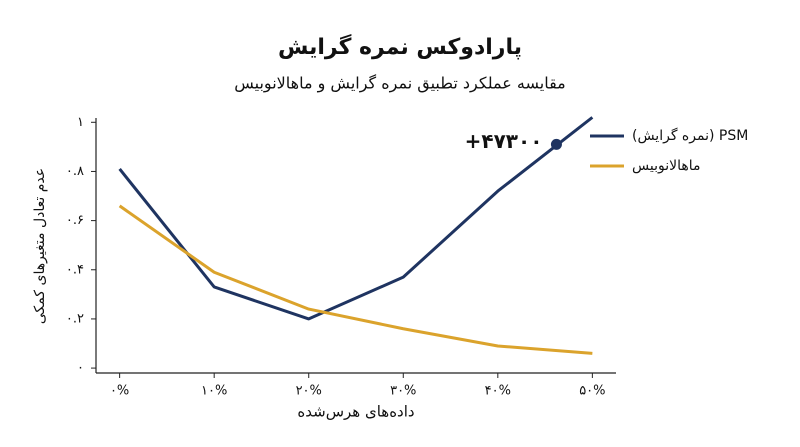 The image size is (800, 447). Describe the element at coordinates (80, 122) in the screenshot. I see `y-tick-label: ۱` at that location.